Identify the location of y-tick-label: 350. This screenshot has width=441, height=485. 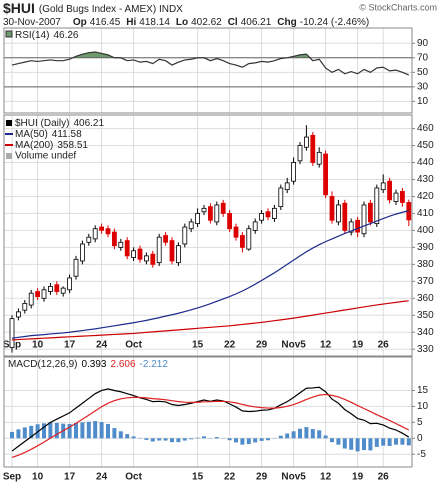
(425, 315).